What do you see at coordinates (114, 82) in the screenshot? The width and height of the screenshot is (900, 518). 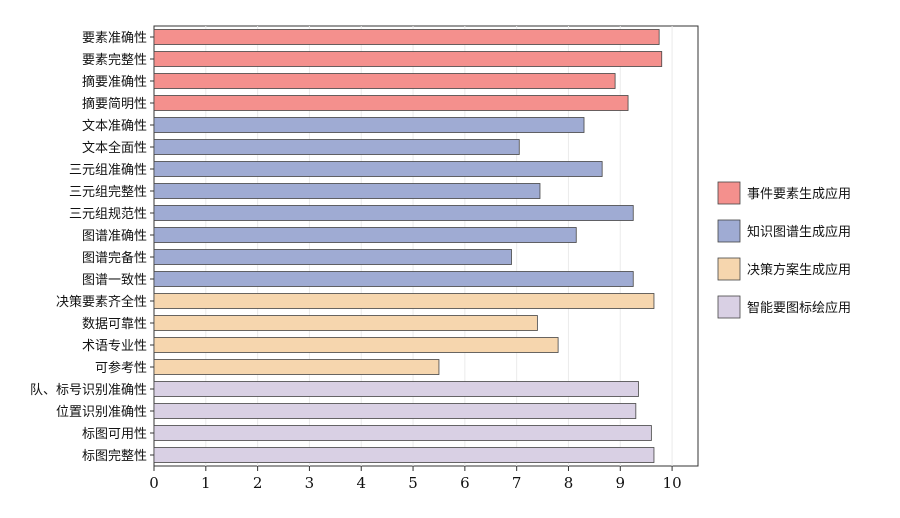 I see `y-tick-label: 摘要准确性` at bounding box center [114, 82].